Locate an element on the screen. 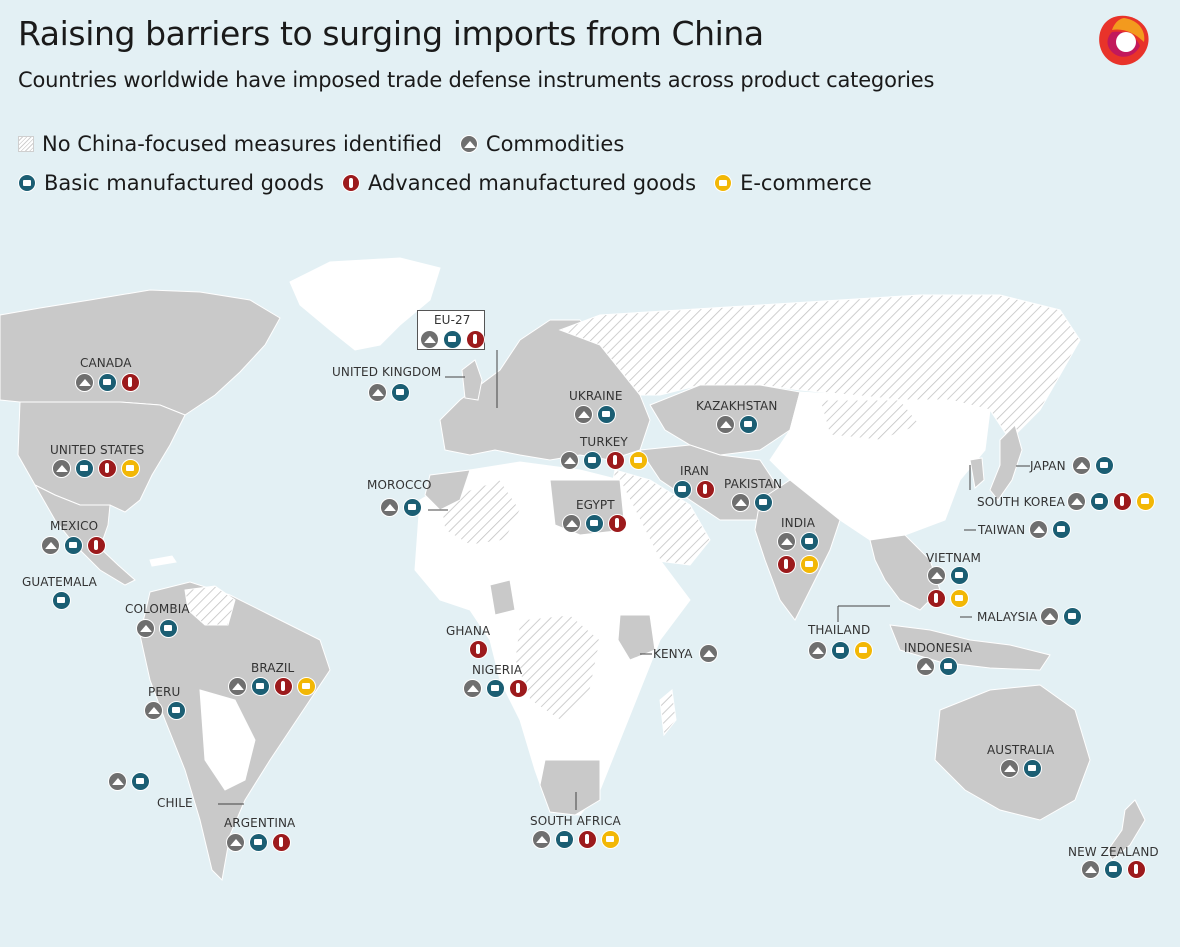 The image size is (1180, 947). country-label-iran: IRAN is located at coordinates (694, 471).